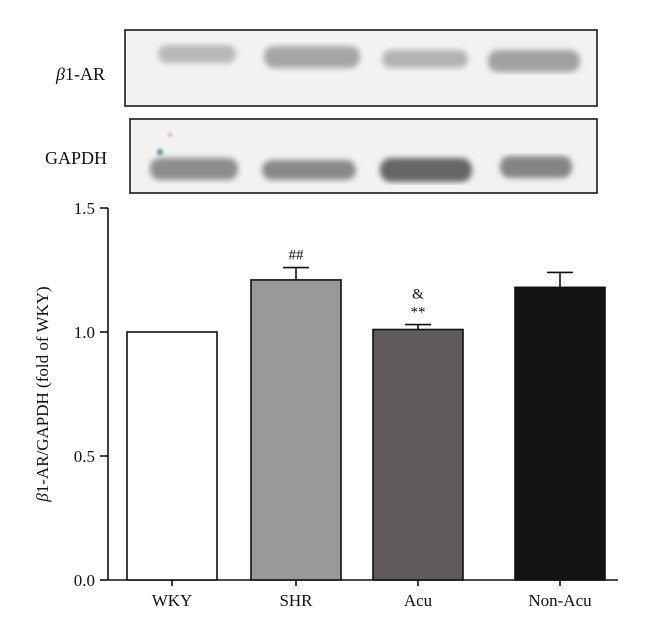 This screenshot has height=636, width=660. I want to click on y-tick-label: 0.5, so click(84, 456).